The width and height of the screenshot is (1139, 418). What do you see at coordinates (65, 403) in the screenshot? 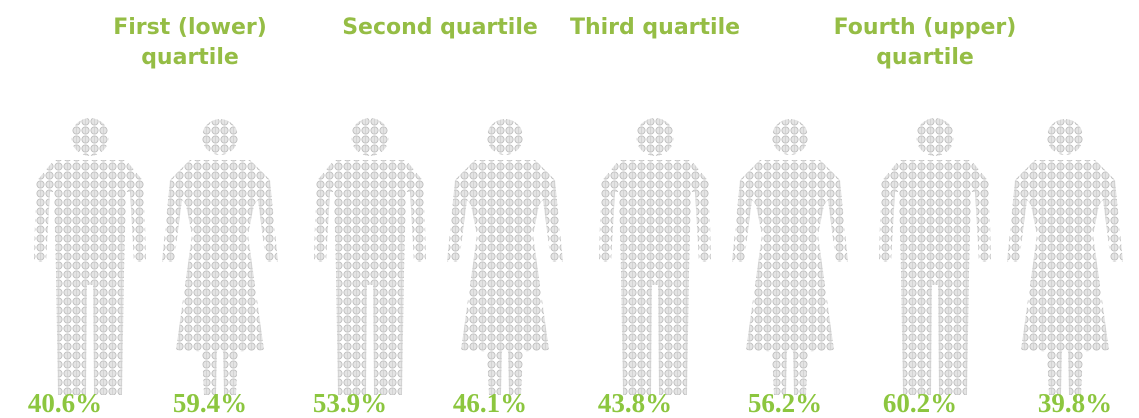
I see `male-percentage: 40.6%` at bounding box center [65, 403].